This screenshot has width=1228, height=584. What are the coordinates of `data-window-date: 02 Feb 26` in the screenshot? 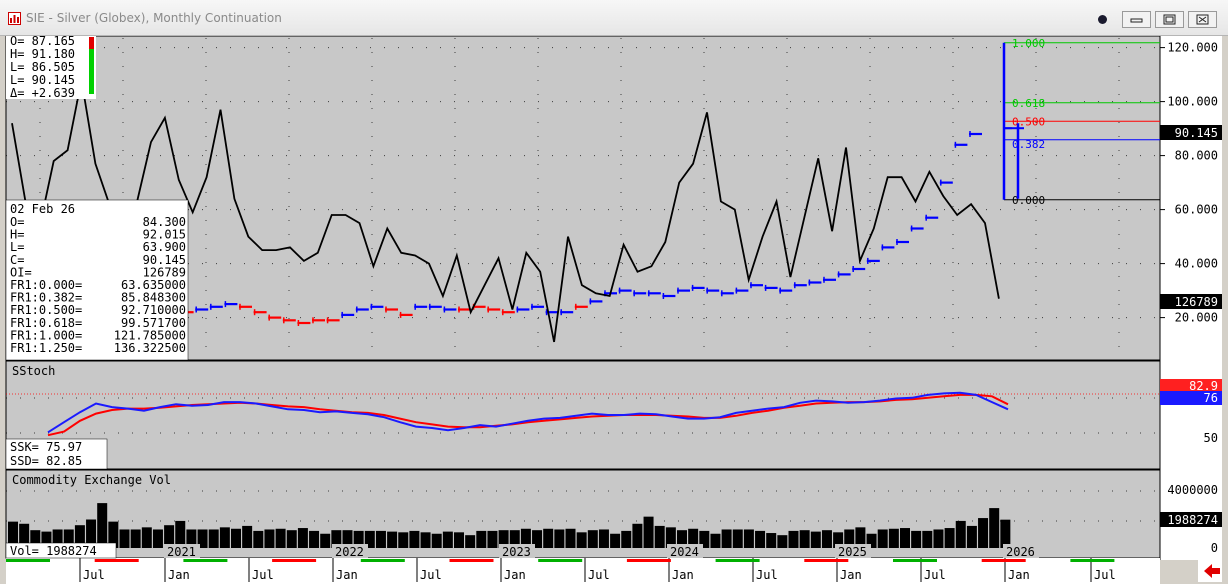 It's located at (42, 209).